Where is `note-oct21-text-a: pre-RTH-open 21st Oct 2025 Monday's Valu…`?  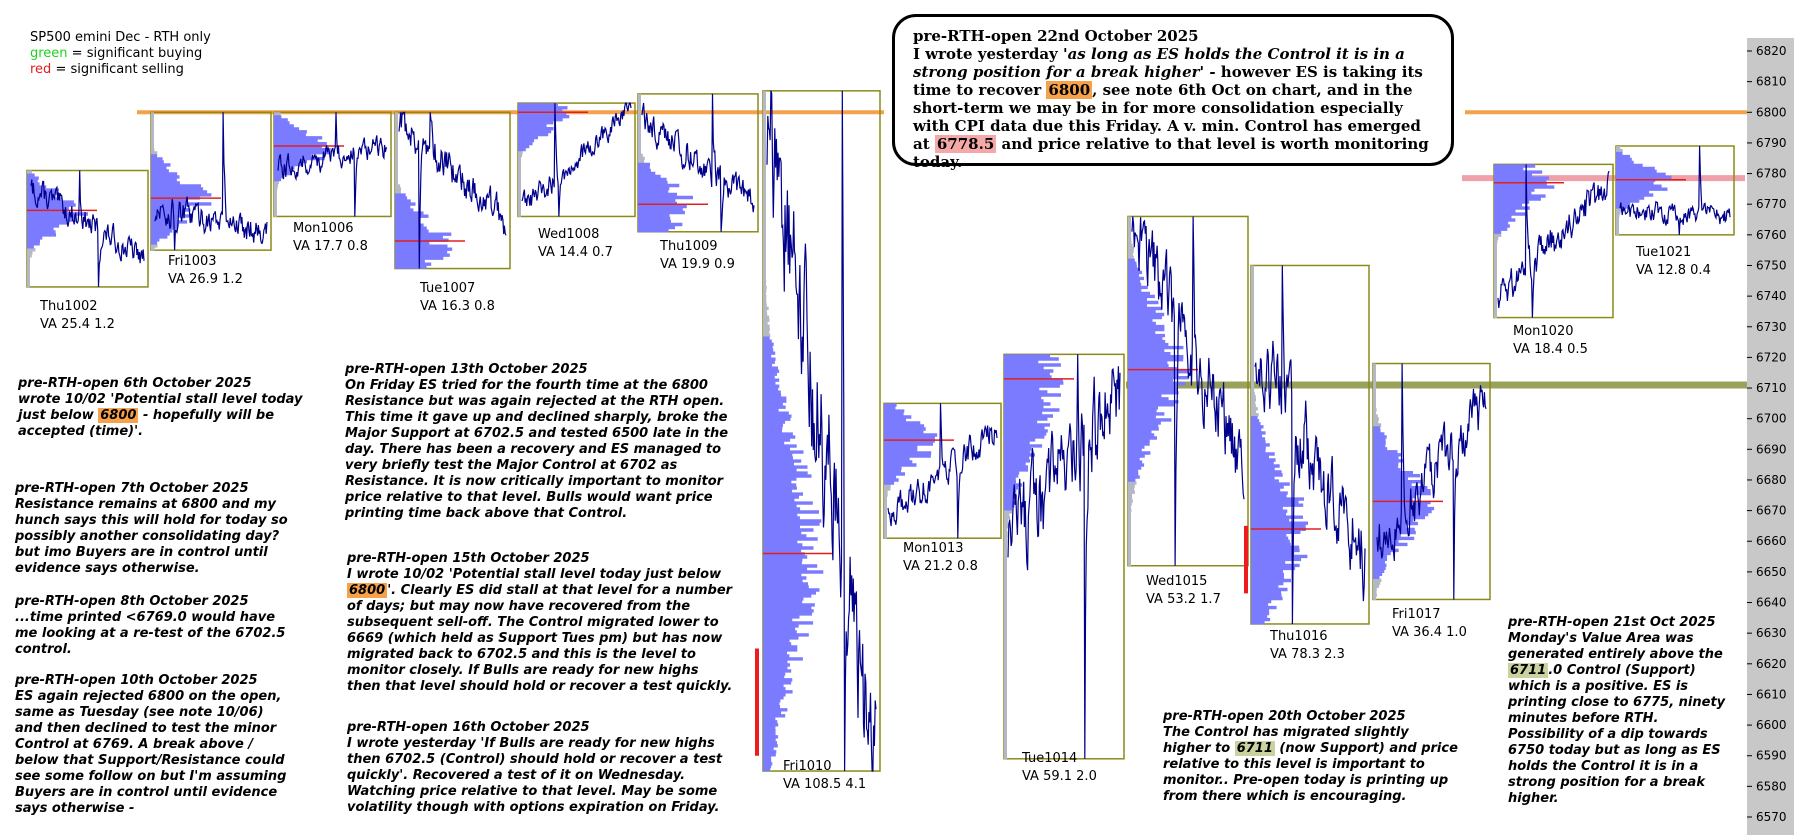 note-oct21-text-a: pre-RTH-open 21st Oct 2025 Monday's Valu… is located at coordinates (1615, 638).